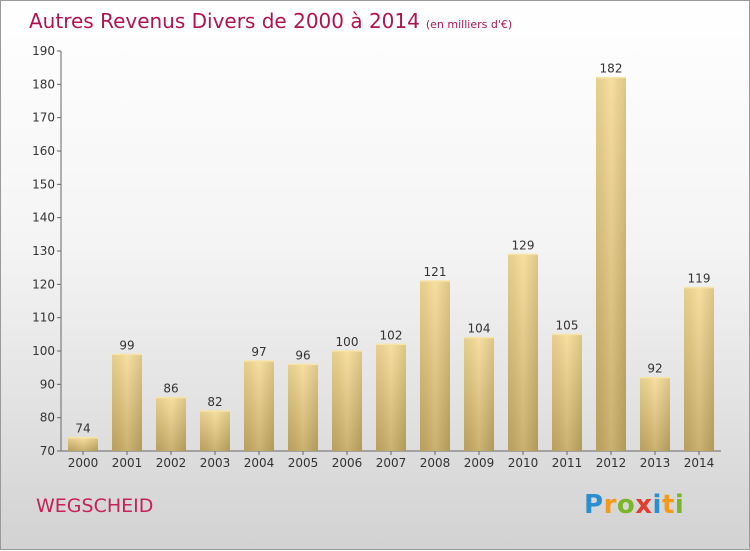 This screenshot has width=750, height=551. What do you see at coordinates (83, 463) in the screenshot?
I see `x-tick-label: 2000` at bounding box center [83, 463].